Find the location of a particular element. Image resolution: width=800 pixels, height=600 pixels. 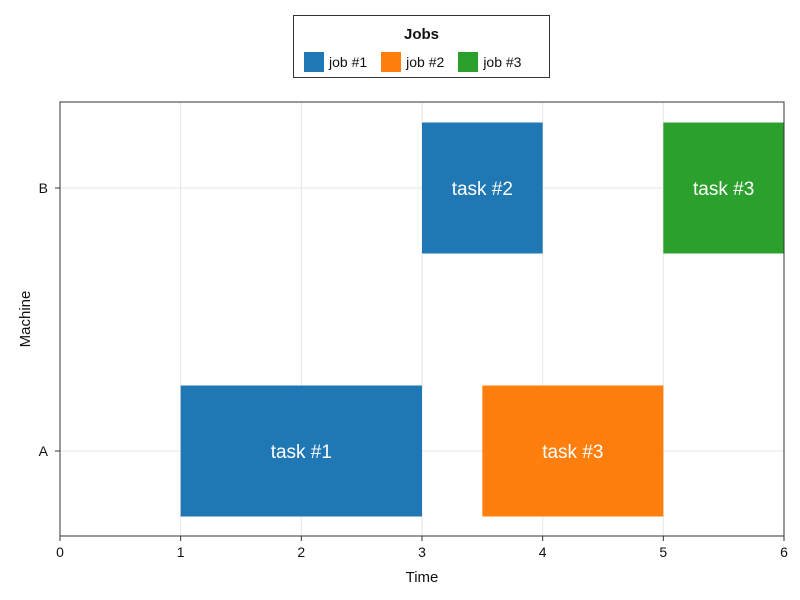

x-tick-label: 4 is located at coordinates (543, 552).